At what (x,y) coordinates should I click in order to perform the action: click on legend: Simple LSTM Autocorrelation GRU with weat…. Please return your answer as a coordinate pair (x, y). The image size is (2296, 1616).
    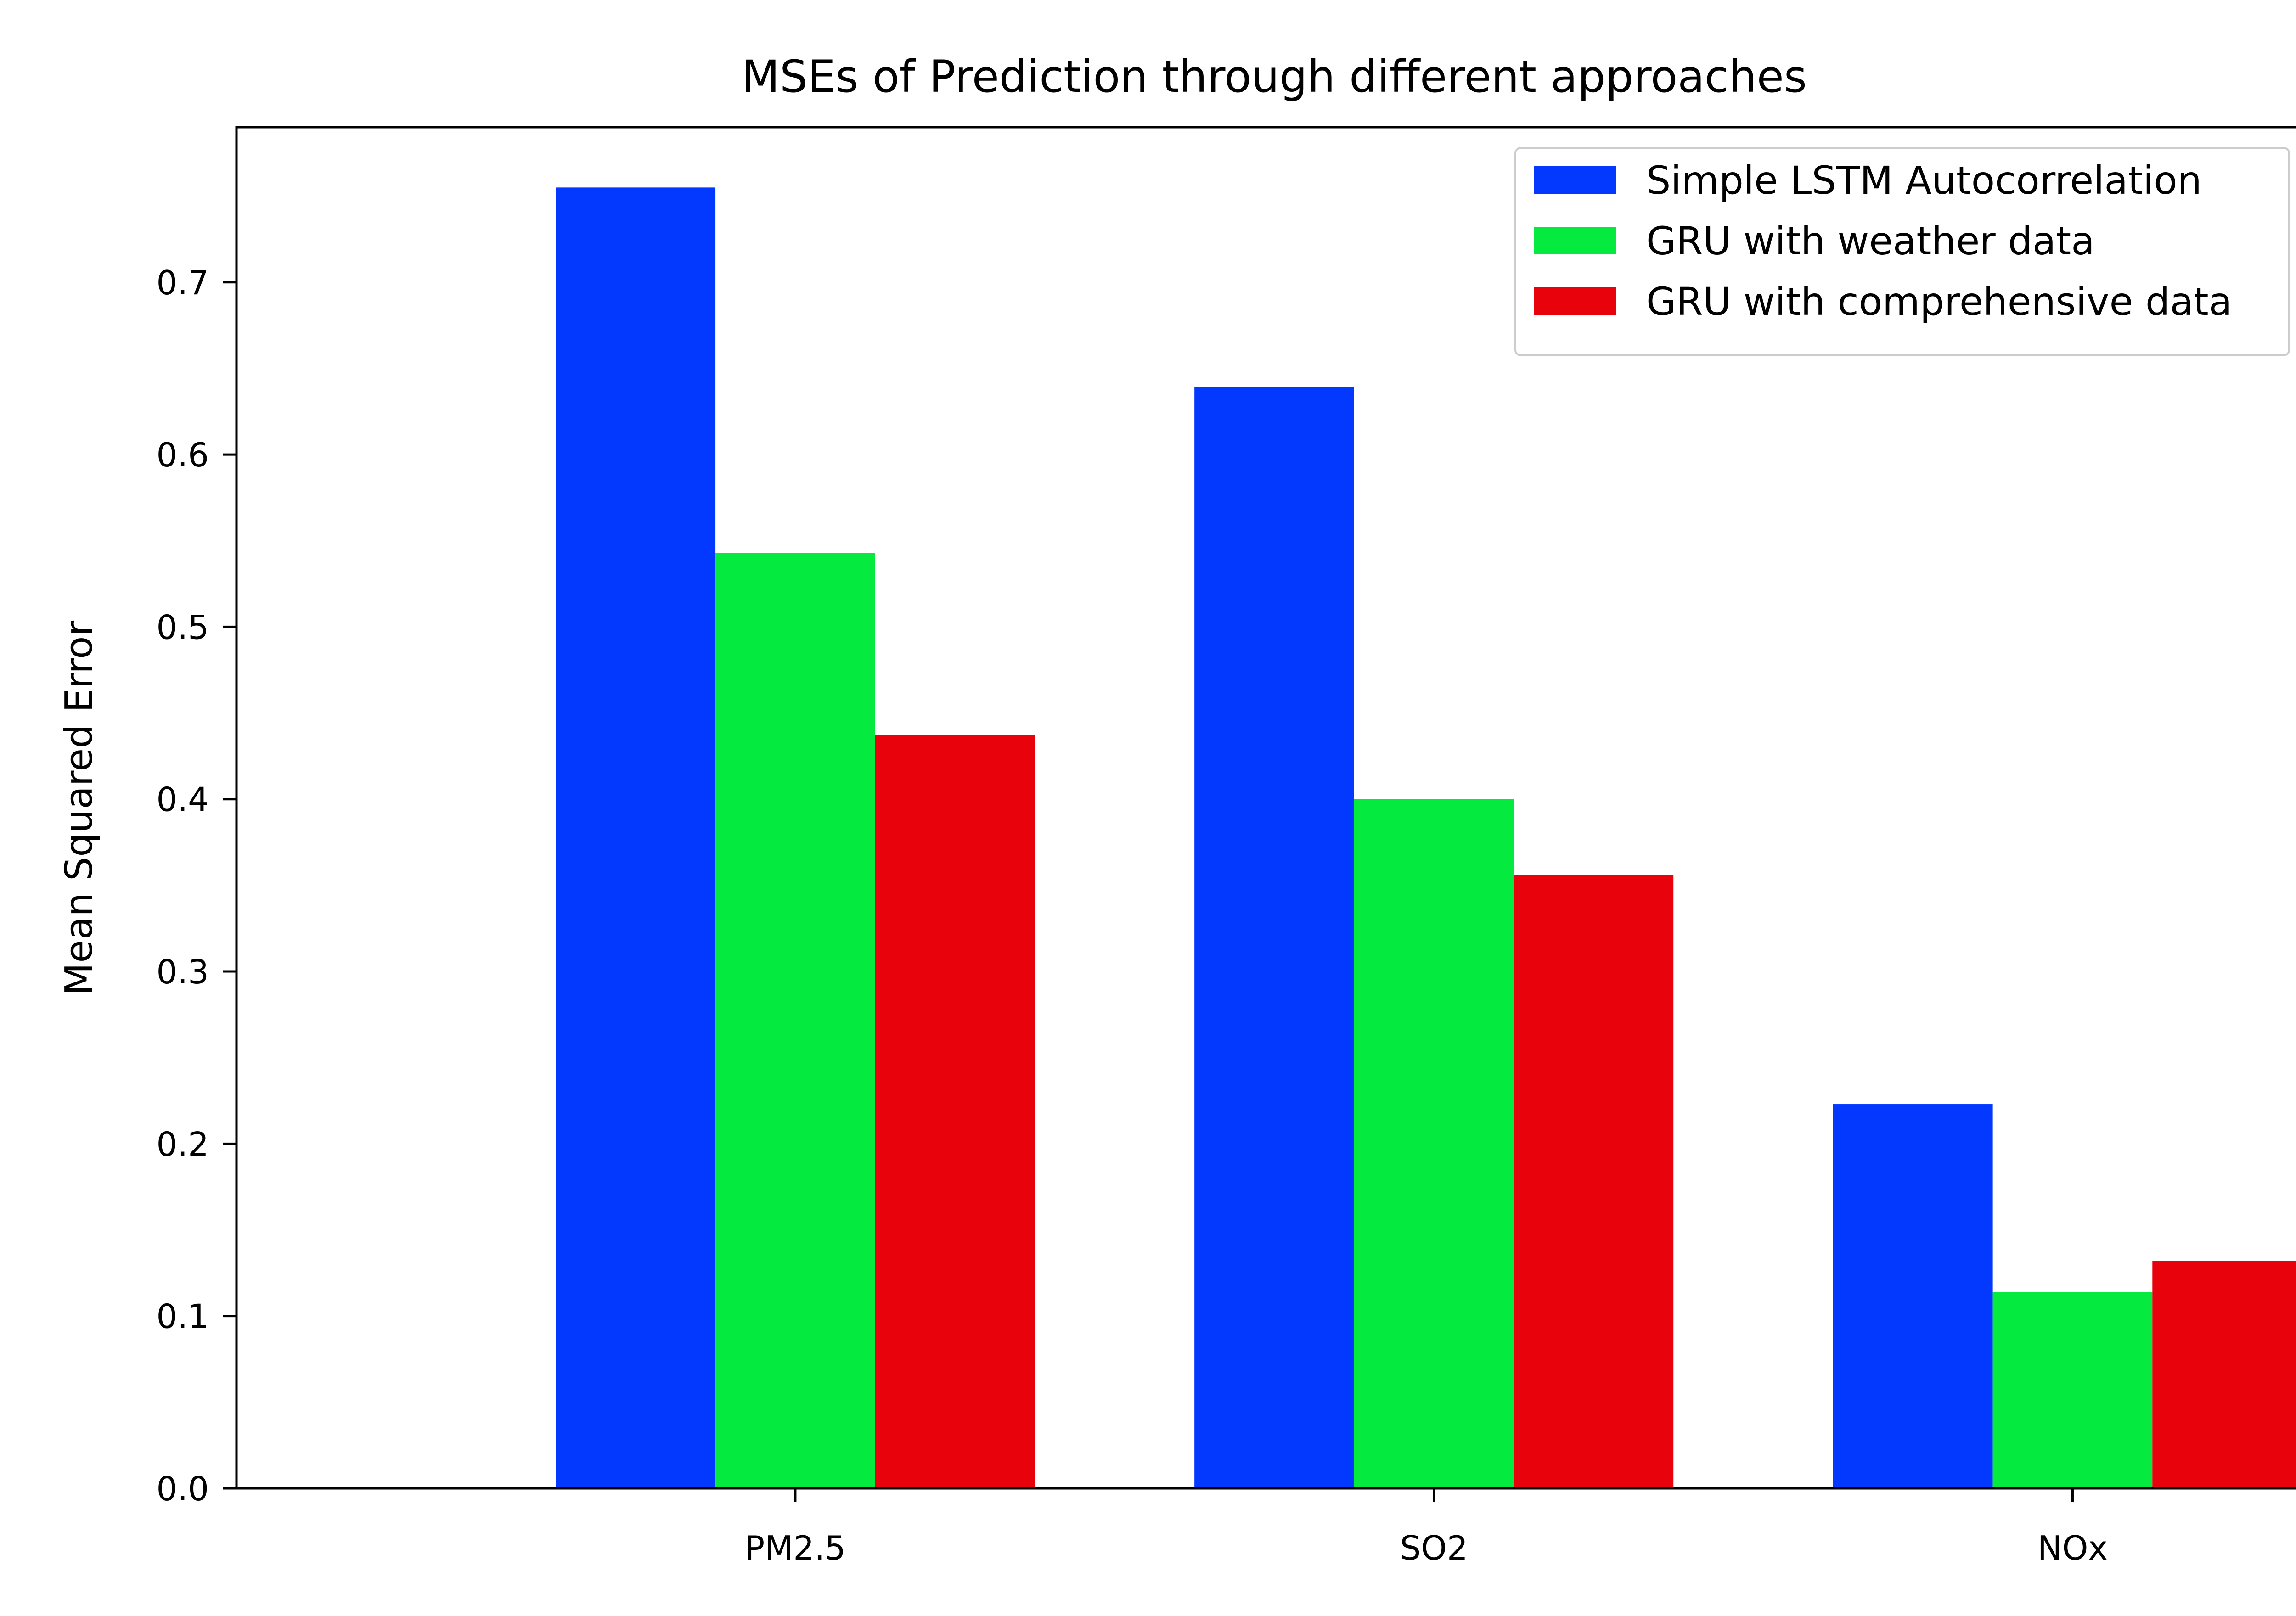
    Looking at the image, I should click on (1902, 252).